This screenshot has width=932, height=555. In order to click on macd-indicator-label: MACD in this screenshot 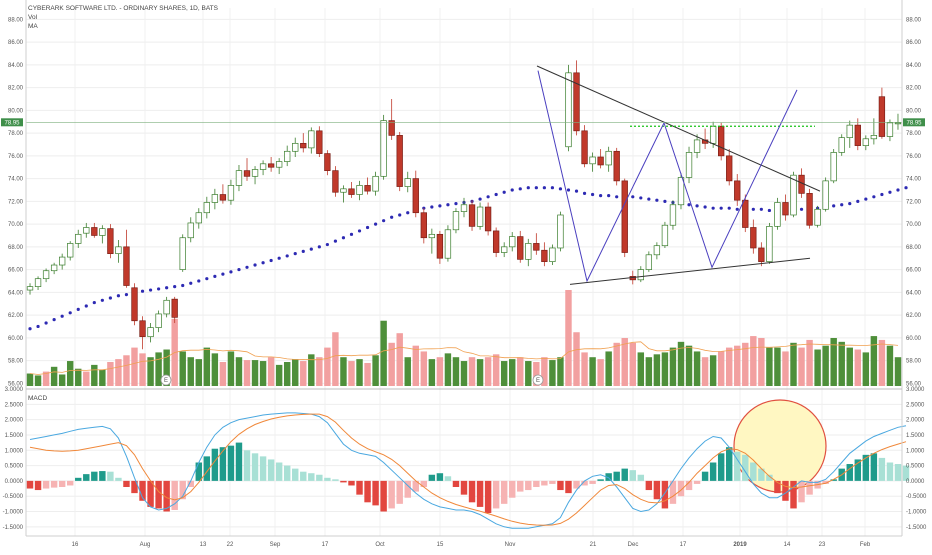, I will do `click(38, 398)`.